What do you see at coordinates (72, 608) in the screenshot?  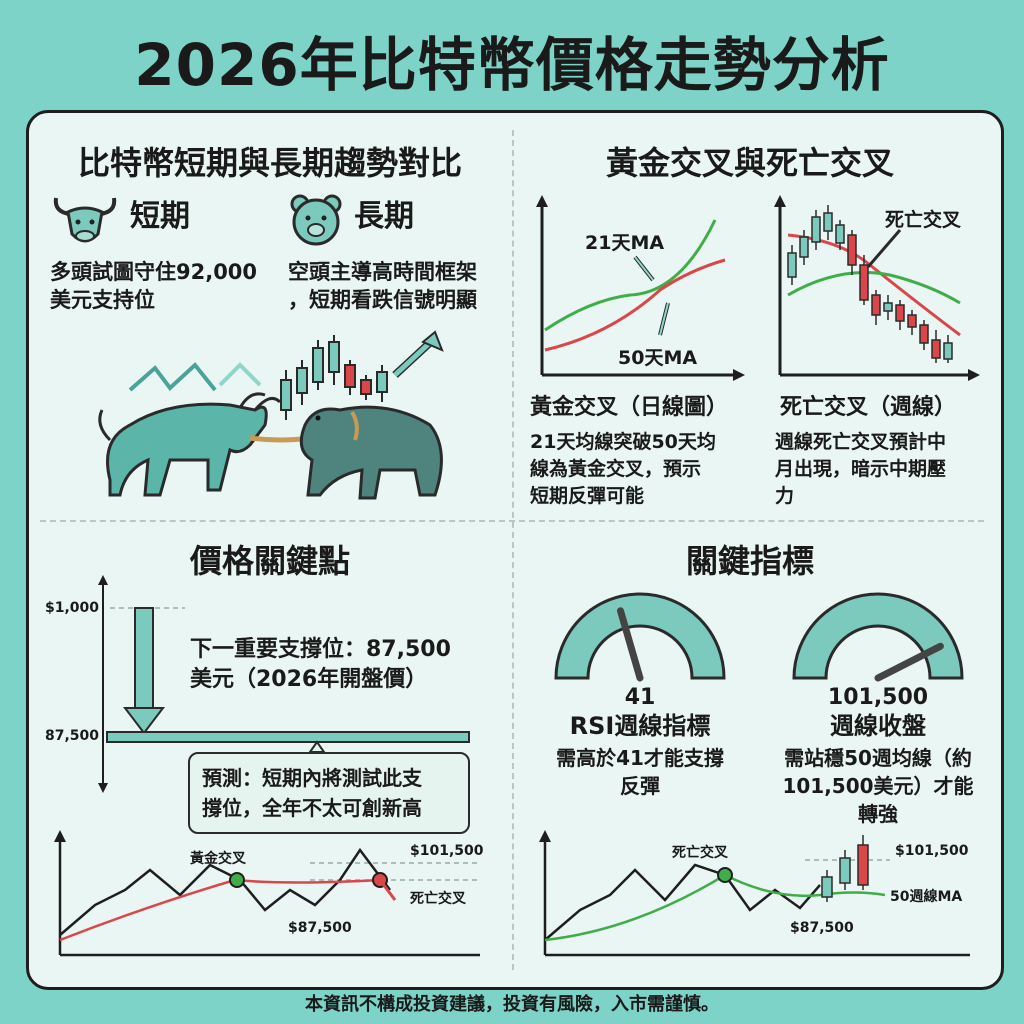 I see `price-top-label: $1,000` at bounding box center [72, 608].